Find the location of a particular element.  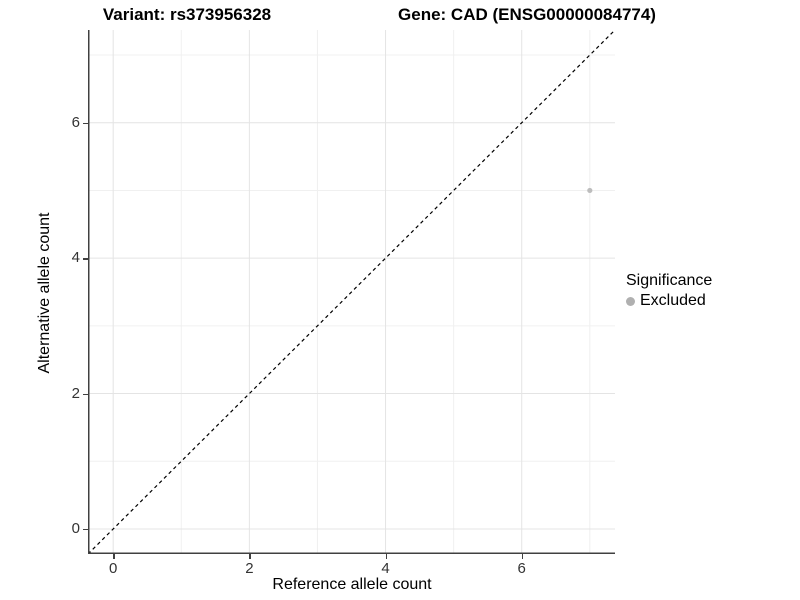

y-tick-label: 0 is located at coordinates (75, 528).